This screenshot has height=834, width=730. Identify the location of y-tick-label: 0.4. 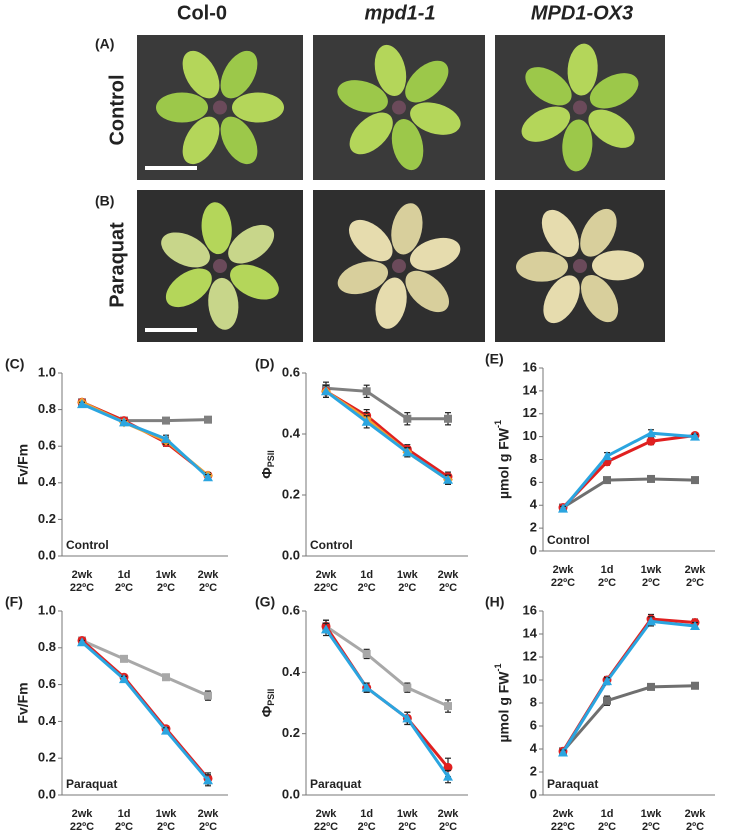
(47, 720).